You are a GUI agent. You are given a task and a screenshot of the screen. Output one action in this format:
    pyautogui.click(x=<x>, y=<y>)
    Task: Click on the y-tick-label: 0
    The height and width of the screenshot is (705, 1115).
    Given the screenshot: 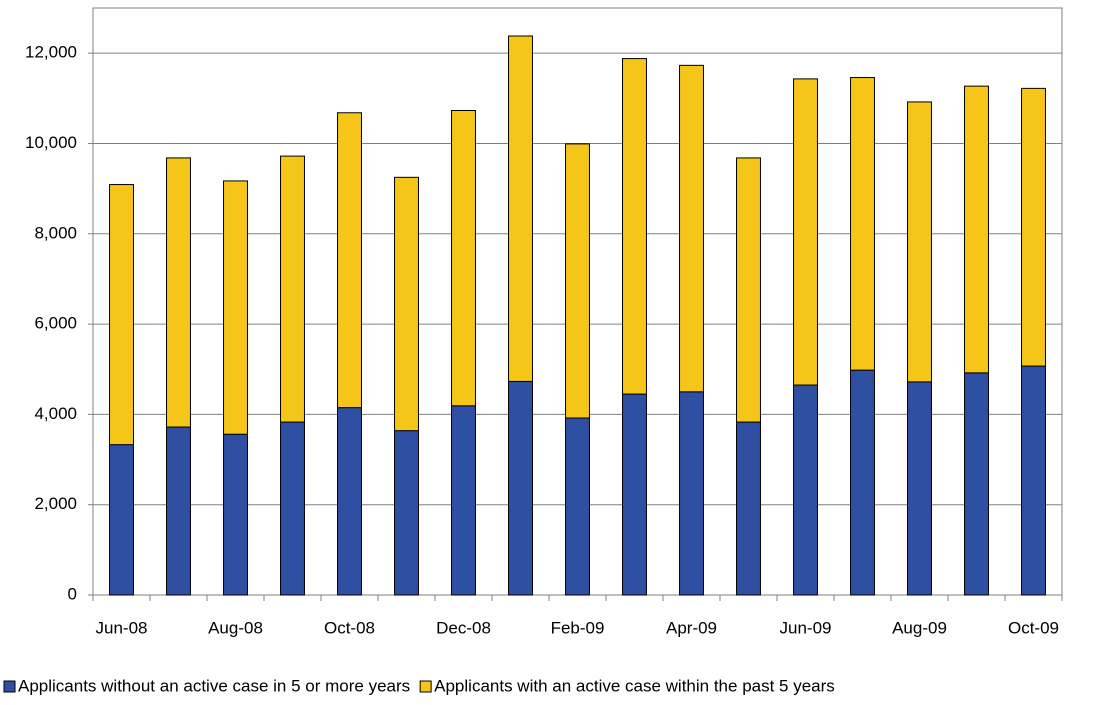 What is the action you would take?
    pyautogui.click(x=72, y=593)
    